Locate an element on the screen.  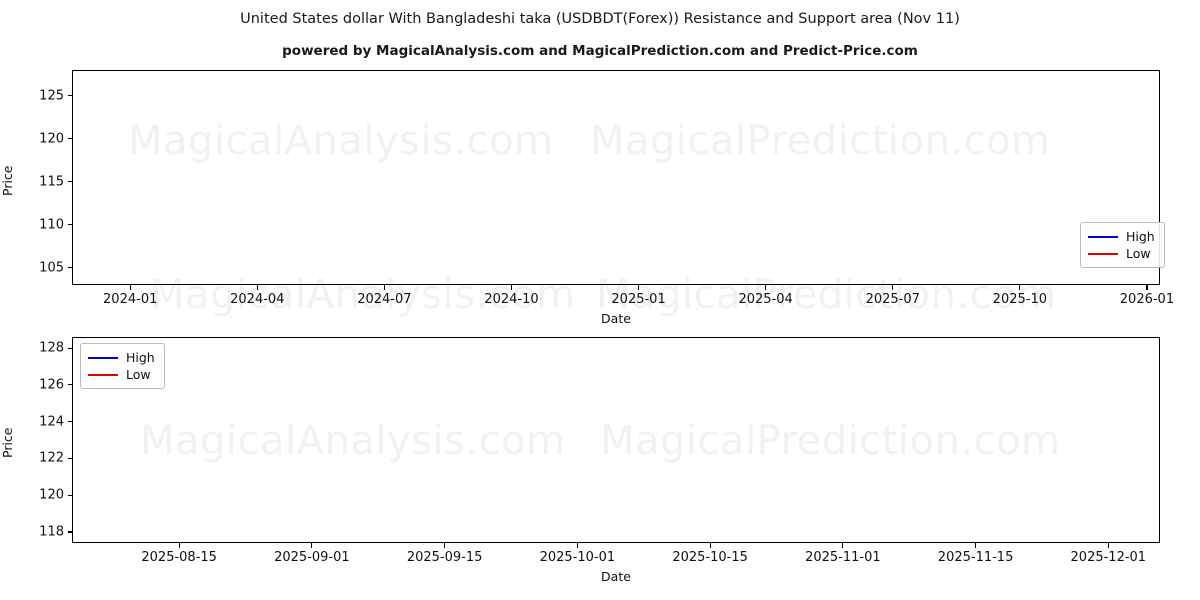
x-tick-label: 2025-08-15 is located at coordinates (179, 557).